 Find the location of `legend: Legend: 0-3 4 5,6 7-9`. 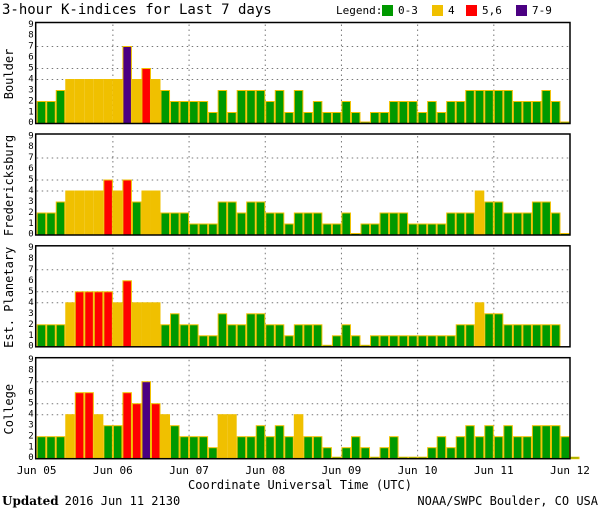

legend: Legend: 0-3 4 5,6 7-9 is located at coordinates (444, 10).